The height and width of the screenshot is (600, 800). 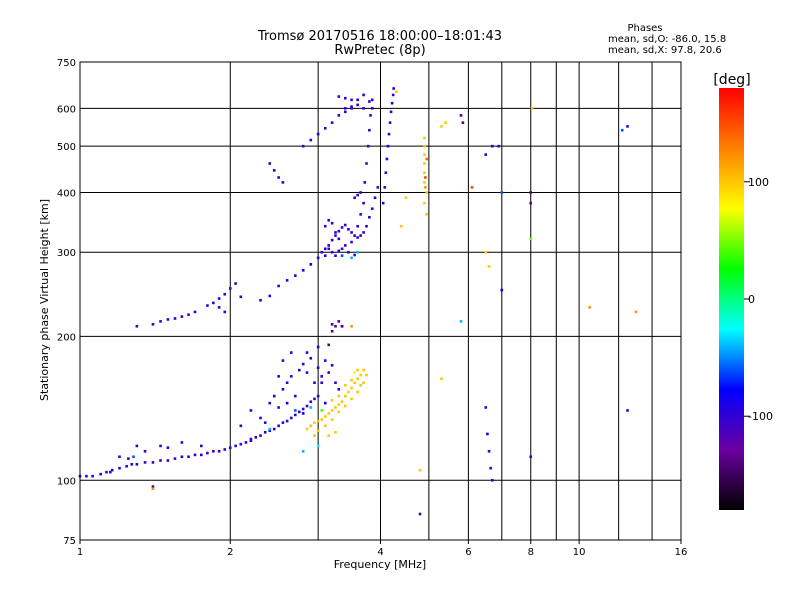 I want to click on y-tick-label: 500, so click(x=66, y=147).